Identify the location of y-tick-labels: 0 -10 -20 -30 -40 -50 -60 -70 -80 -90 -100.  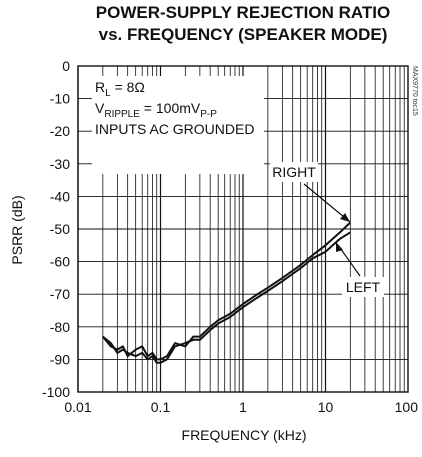
(56, 229).